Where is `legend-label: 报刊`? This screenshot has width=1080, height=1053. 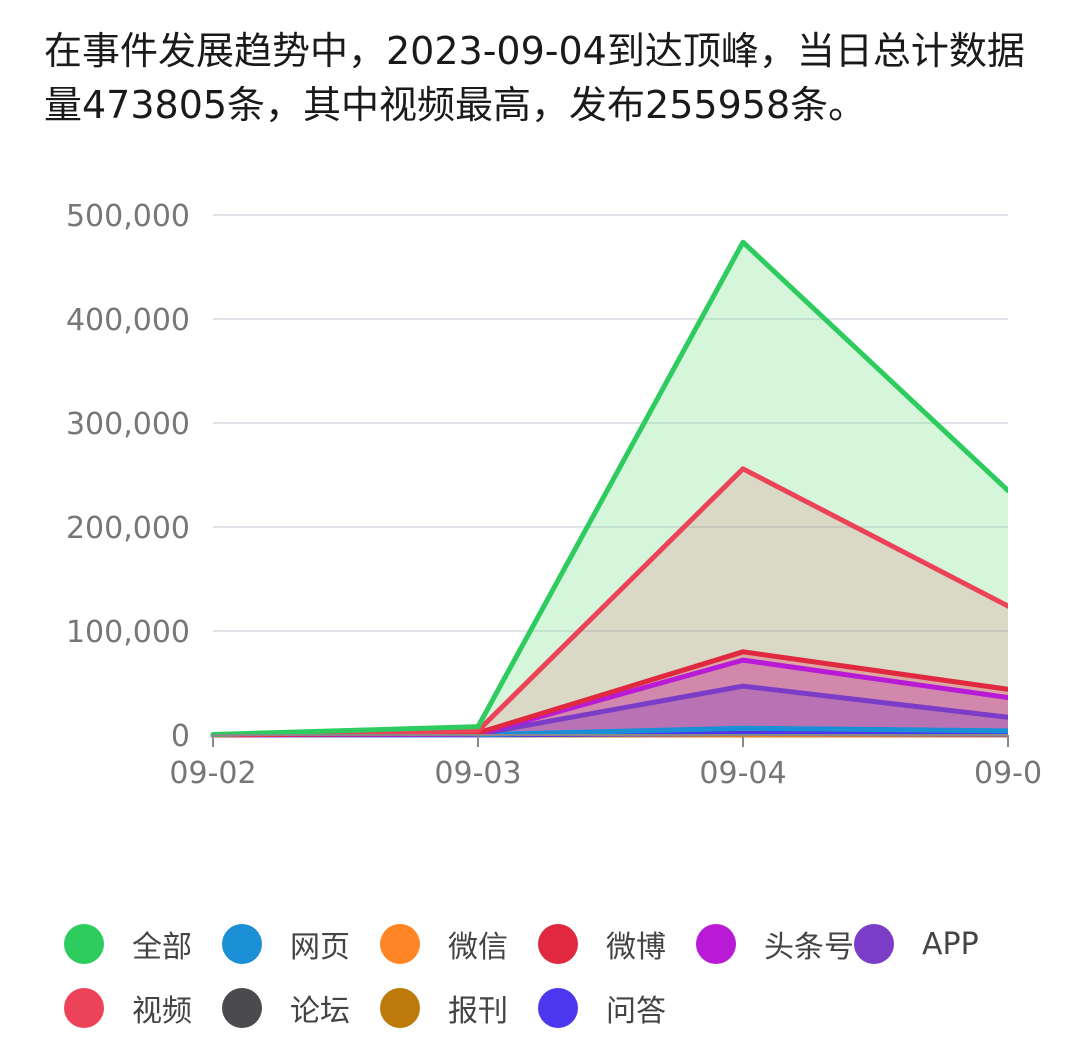 legend-label: 报刊 is located at coordinates (478, 1011).